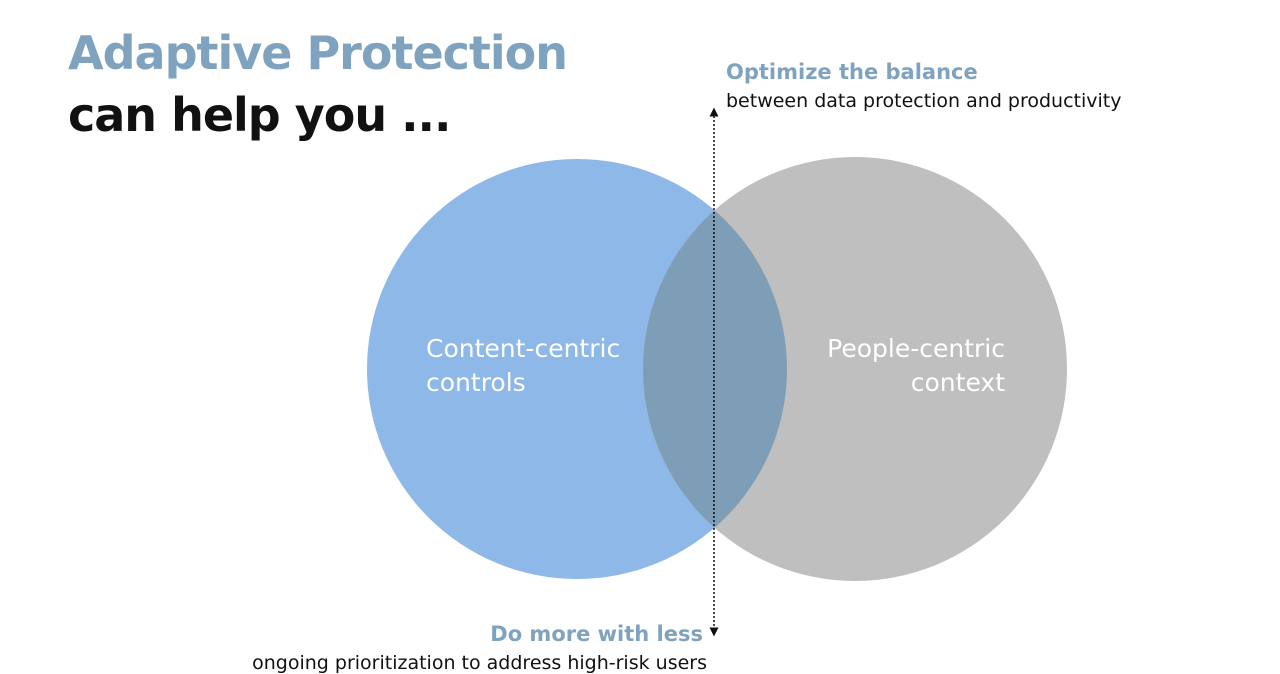 The width and height of the screenshot is (1280, 674). What do you see at coordinates (596, 634) in the screenshot?
I see `do-more-heading: Do more with less` at bounding box center [596, 634].